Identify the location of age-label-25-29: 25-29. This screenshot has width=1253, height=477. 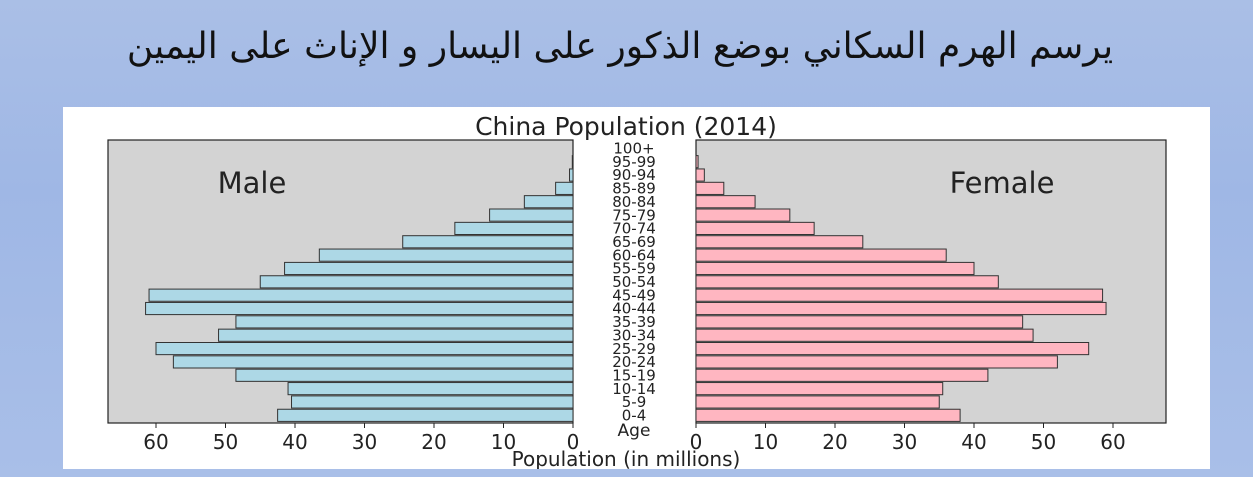
(634, 349).